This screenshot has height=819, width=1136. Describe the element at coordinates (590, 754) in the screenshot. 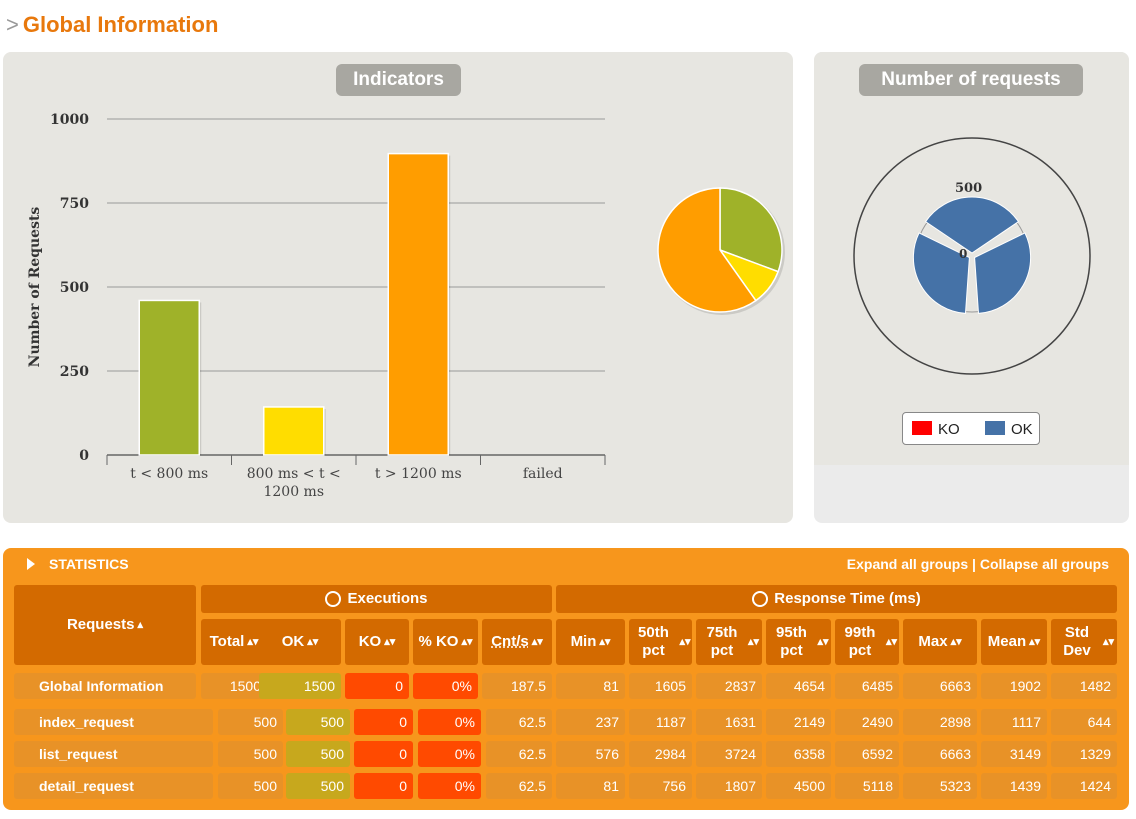

I see `table-cell: 576` at that location.